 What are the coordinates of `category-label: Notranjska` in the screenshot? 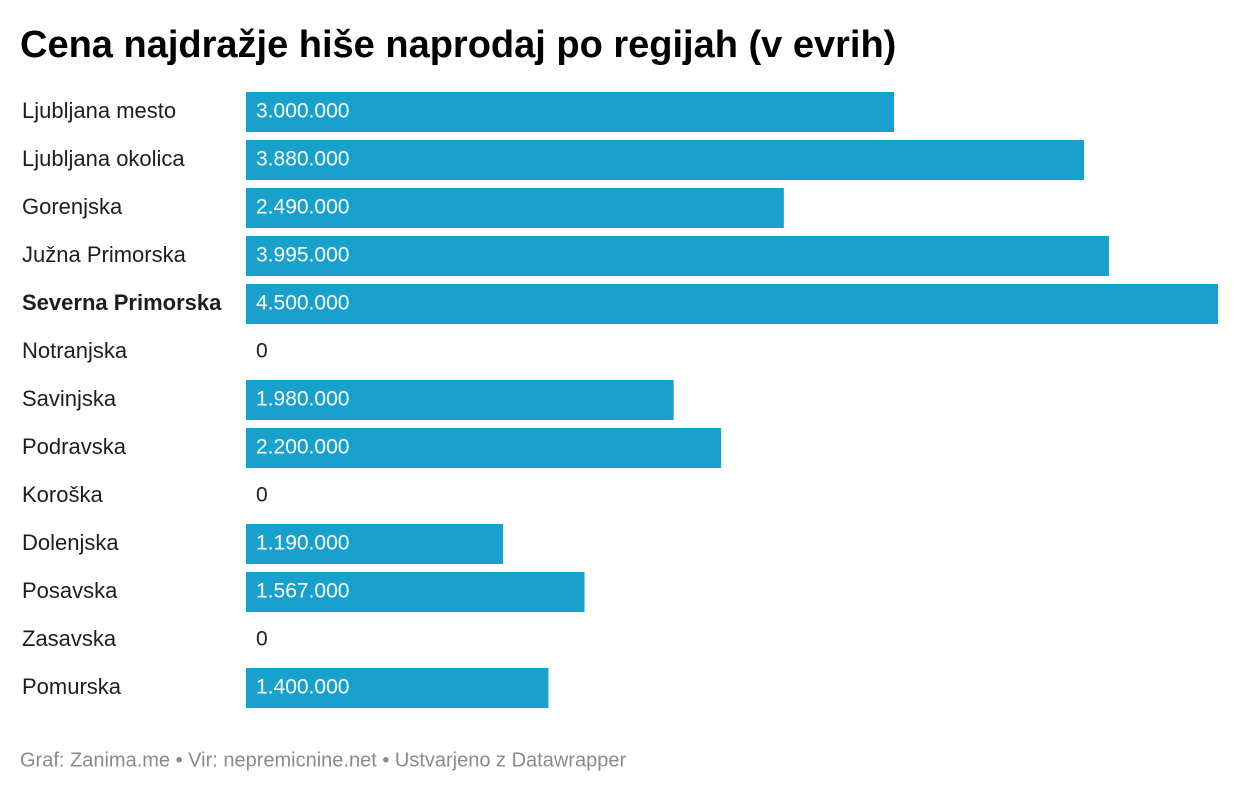 It's located at (75, 350).